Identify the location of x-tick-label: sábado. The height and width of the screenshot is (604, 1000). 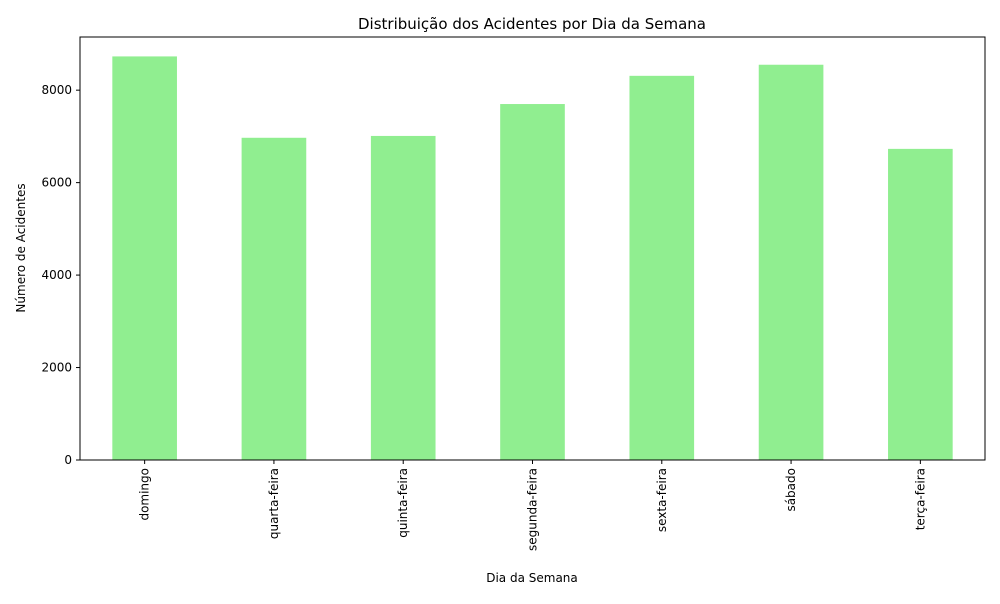
(791, 490).